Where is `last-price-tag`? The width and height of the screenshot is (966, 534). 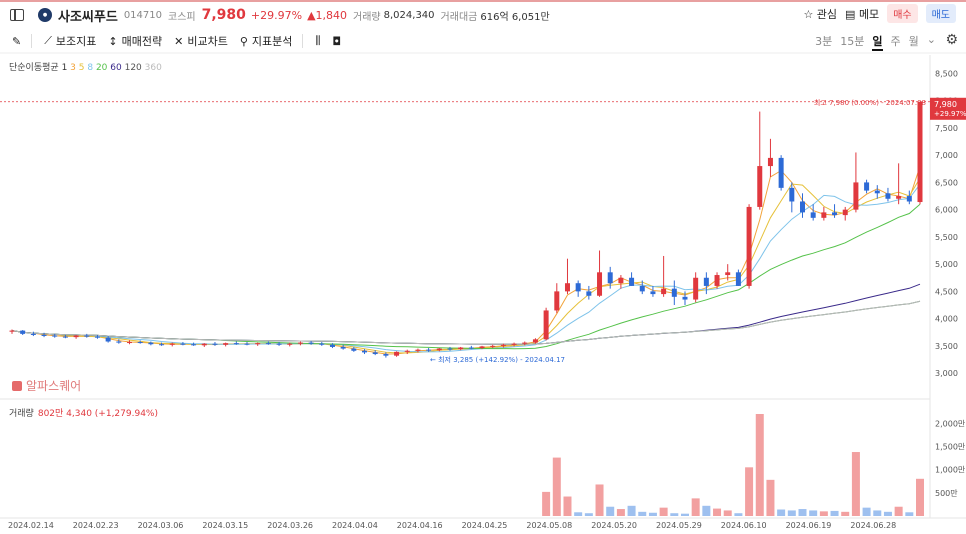
last-price-tag is located at coordinates (948, 108).